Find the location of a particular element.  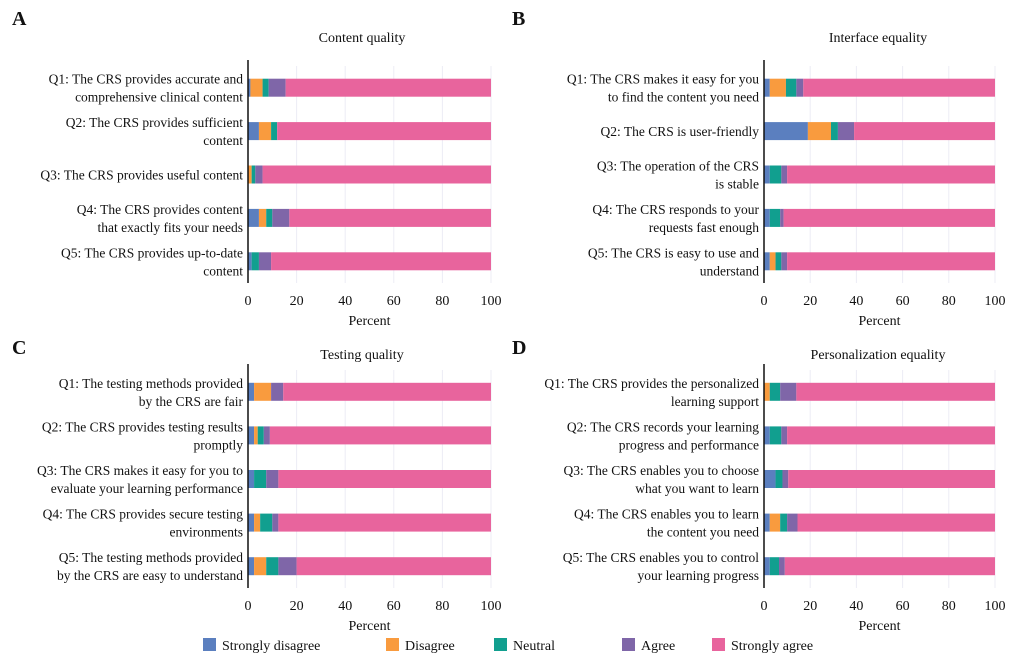

category-label-line: learning support is located at coordinates (715, 401).